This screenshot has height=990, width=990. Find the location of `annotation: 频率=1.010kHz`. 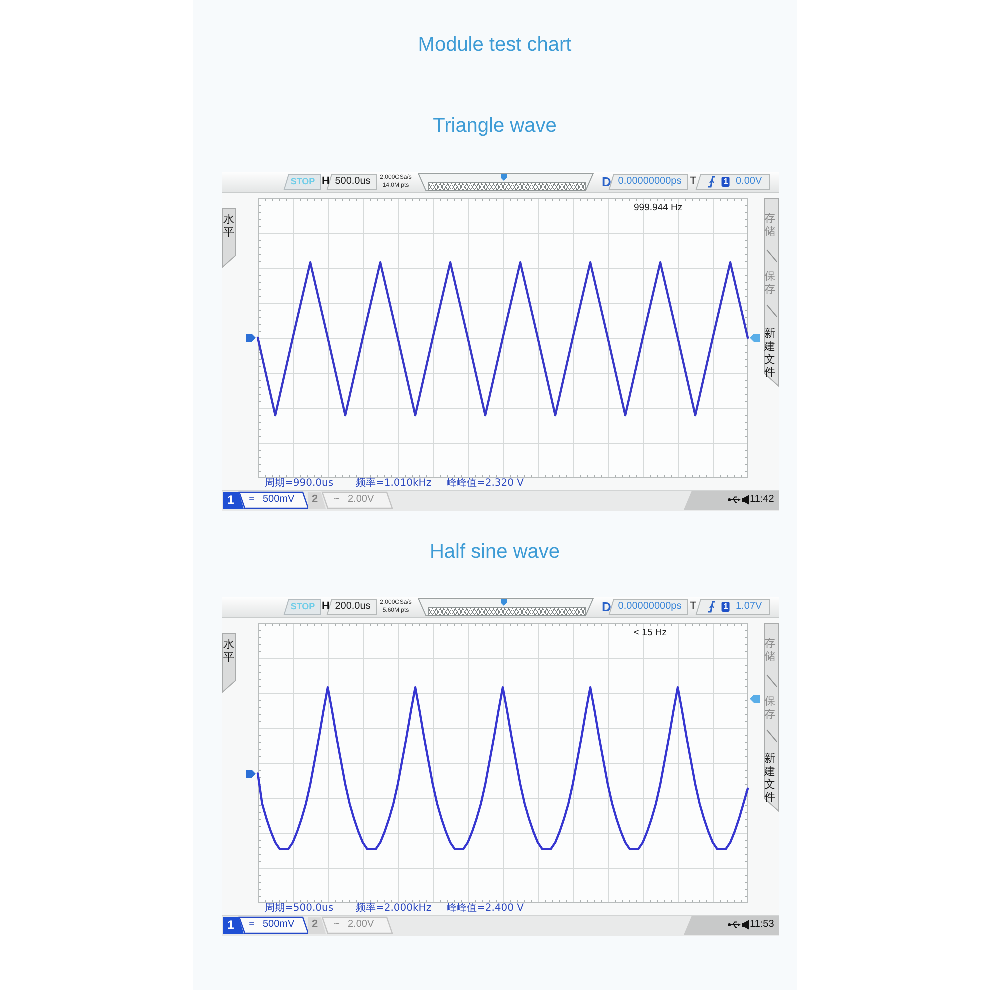

annotation: 频率=1.010kHz is located at coordinates (394, 483).